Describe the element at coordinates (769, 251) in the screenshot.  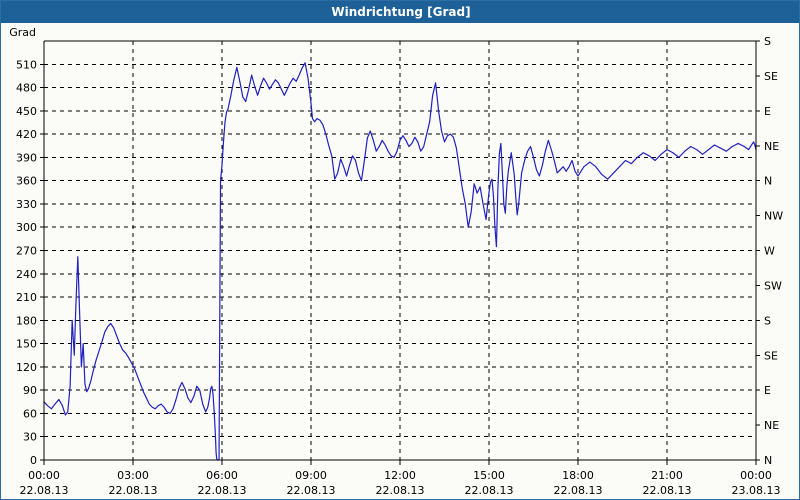
I see `y-axis-right-tick-label: W` at that location.